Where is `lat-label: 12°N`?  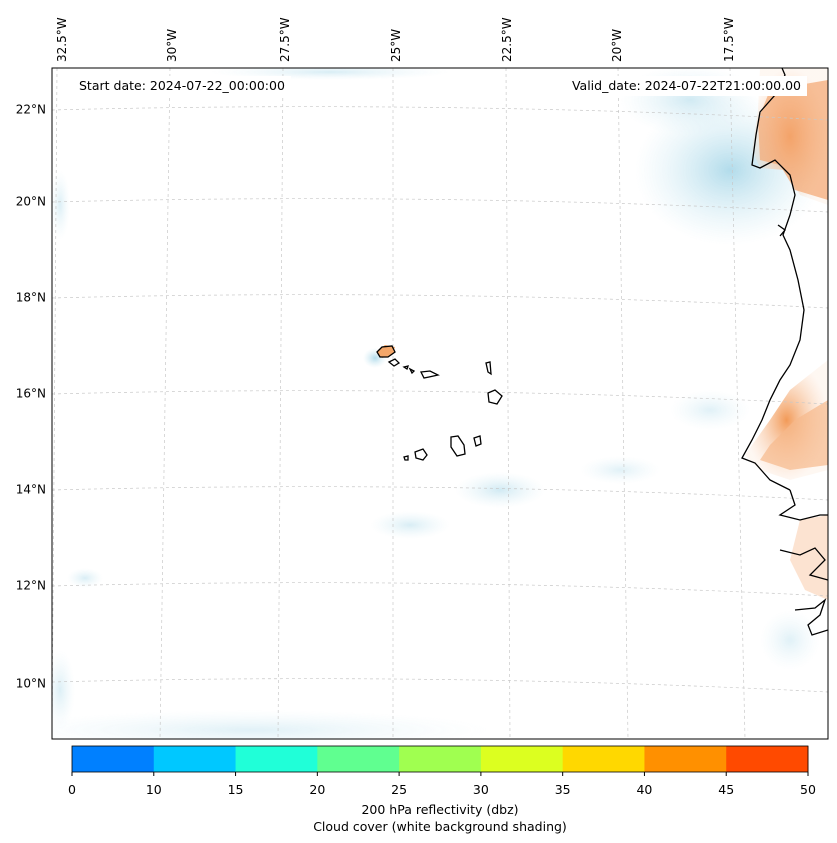
lat-label: 12°N is located at coordinates (31, 586).